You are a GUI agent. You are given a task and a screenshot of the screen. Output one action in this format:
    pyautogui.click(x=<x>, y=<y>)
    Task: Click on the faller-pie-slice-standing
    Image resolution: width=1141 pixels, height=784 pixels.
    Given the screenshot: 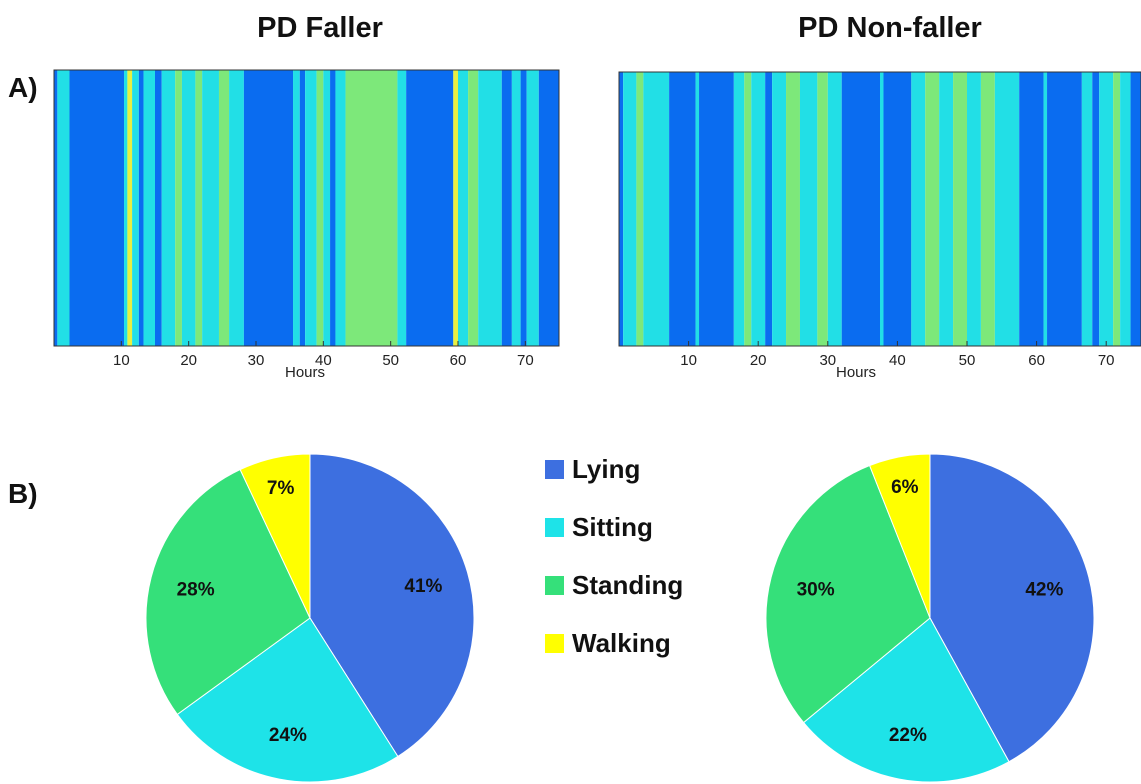 What is the action you would take?
    pyautogui.click(x=228, y=592)
    